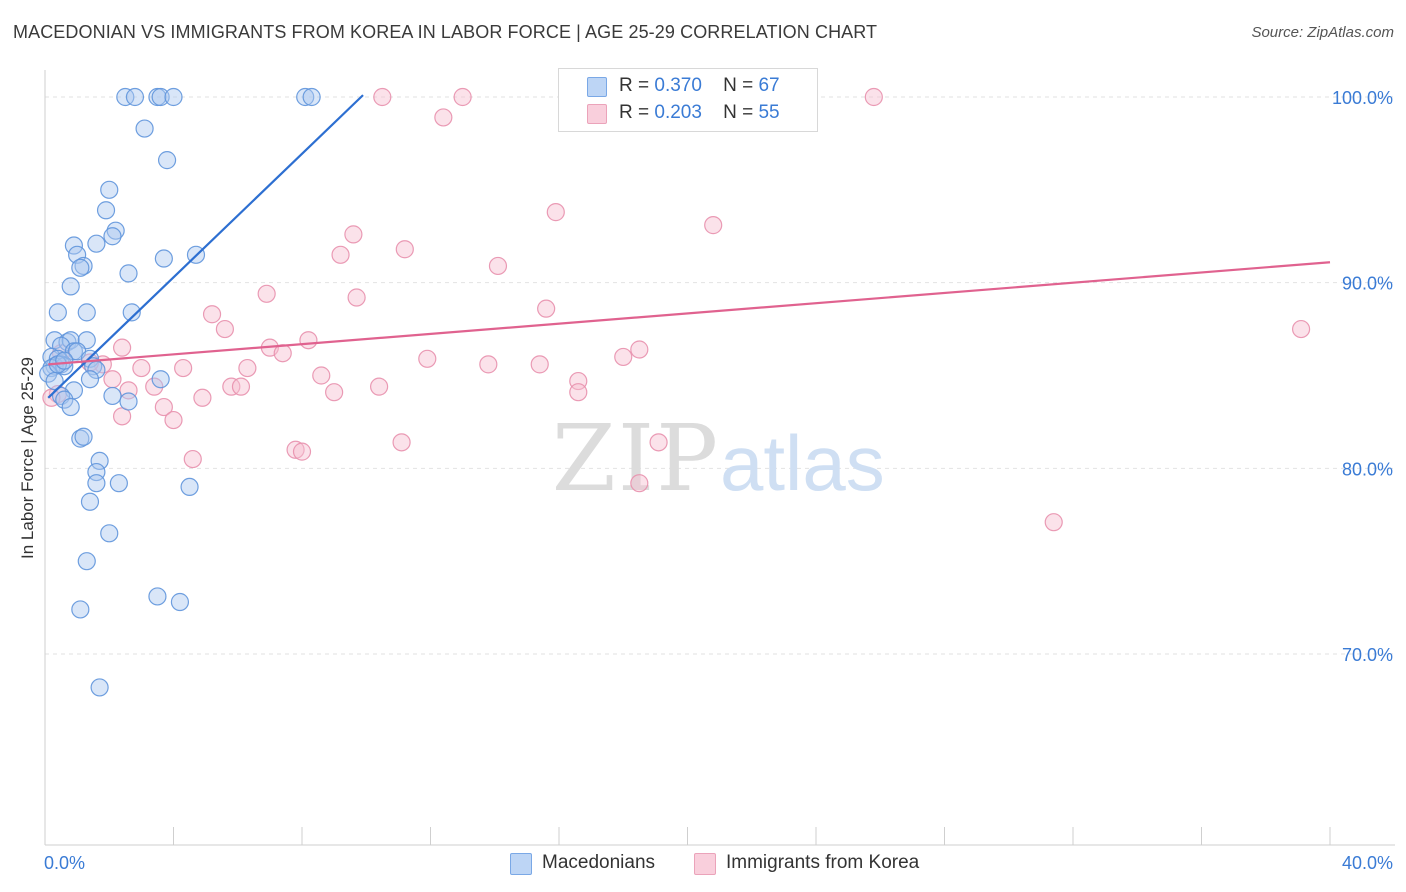 The width and height of the screenshot is (1406, 892). What do you see at coordinates (769, 85) in the screenshot?
I see `legend-n-value: 67` at bounding box center [769, 85].